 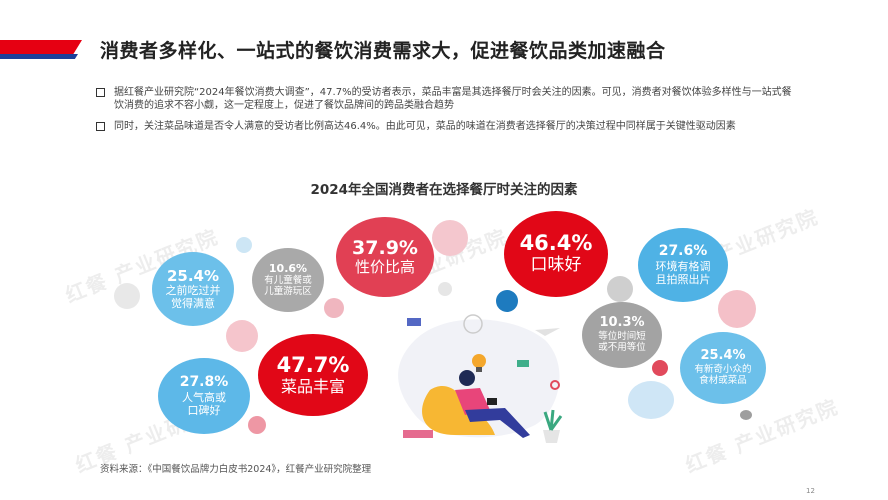 I want to click on bubble-value-for-money: 37.9% 性价比高, so click(x=385, y=257).